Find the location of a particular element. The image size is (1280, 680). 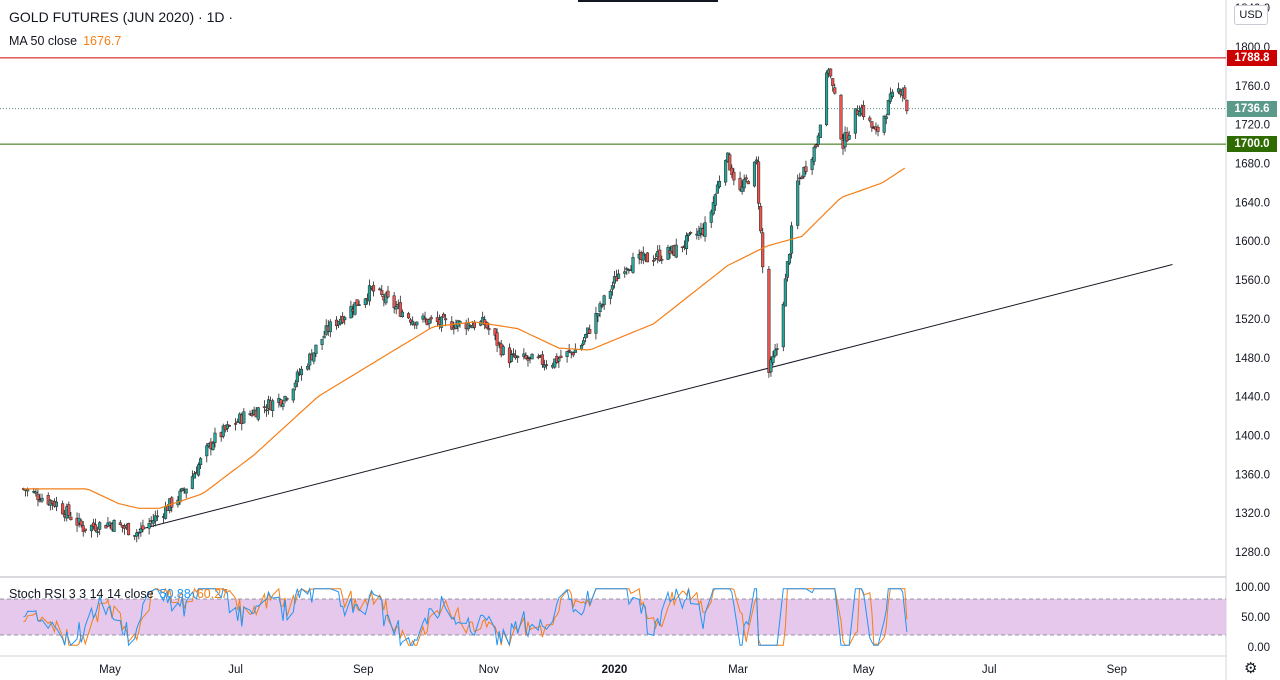

price-axis-tick: 1360.0 is located at coordinates (1252, 475).